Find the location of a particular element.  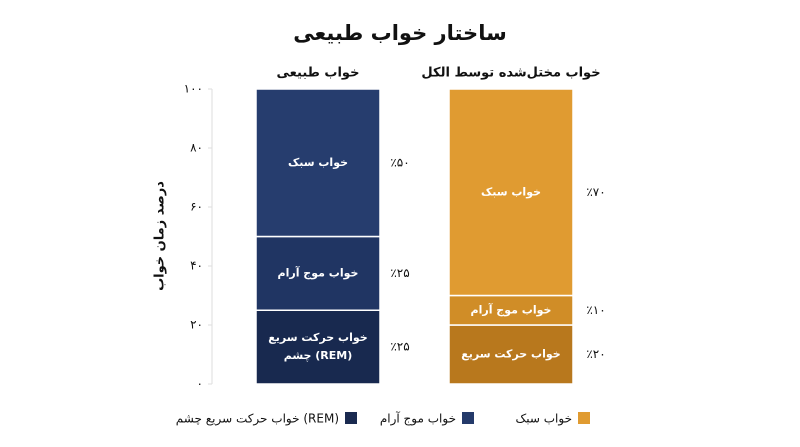

value-label: ٪۷۰ is located at coordinates (595, 192).